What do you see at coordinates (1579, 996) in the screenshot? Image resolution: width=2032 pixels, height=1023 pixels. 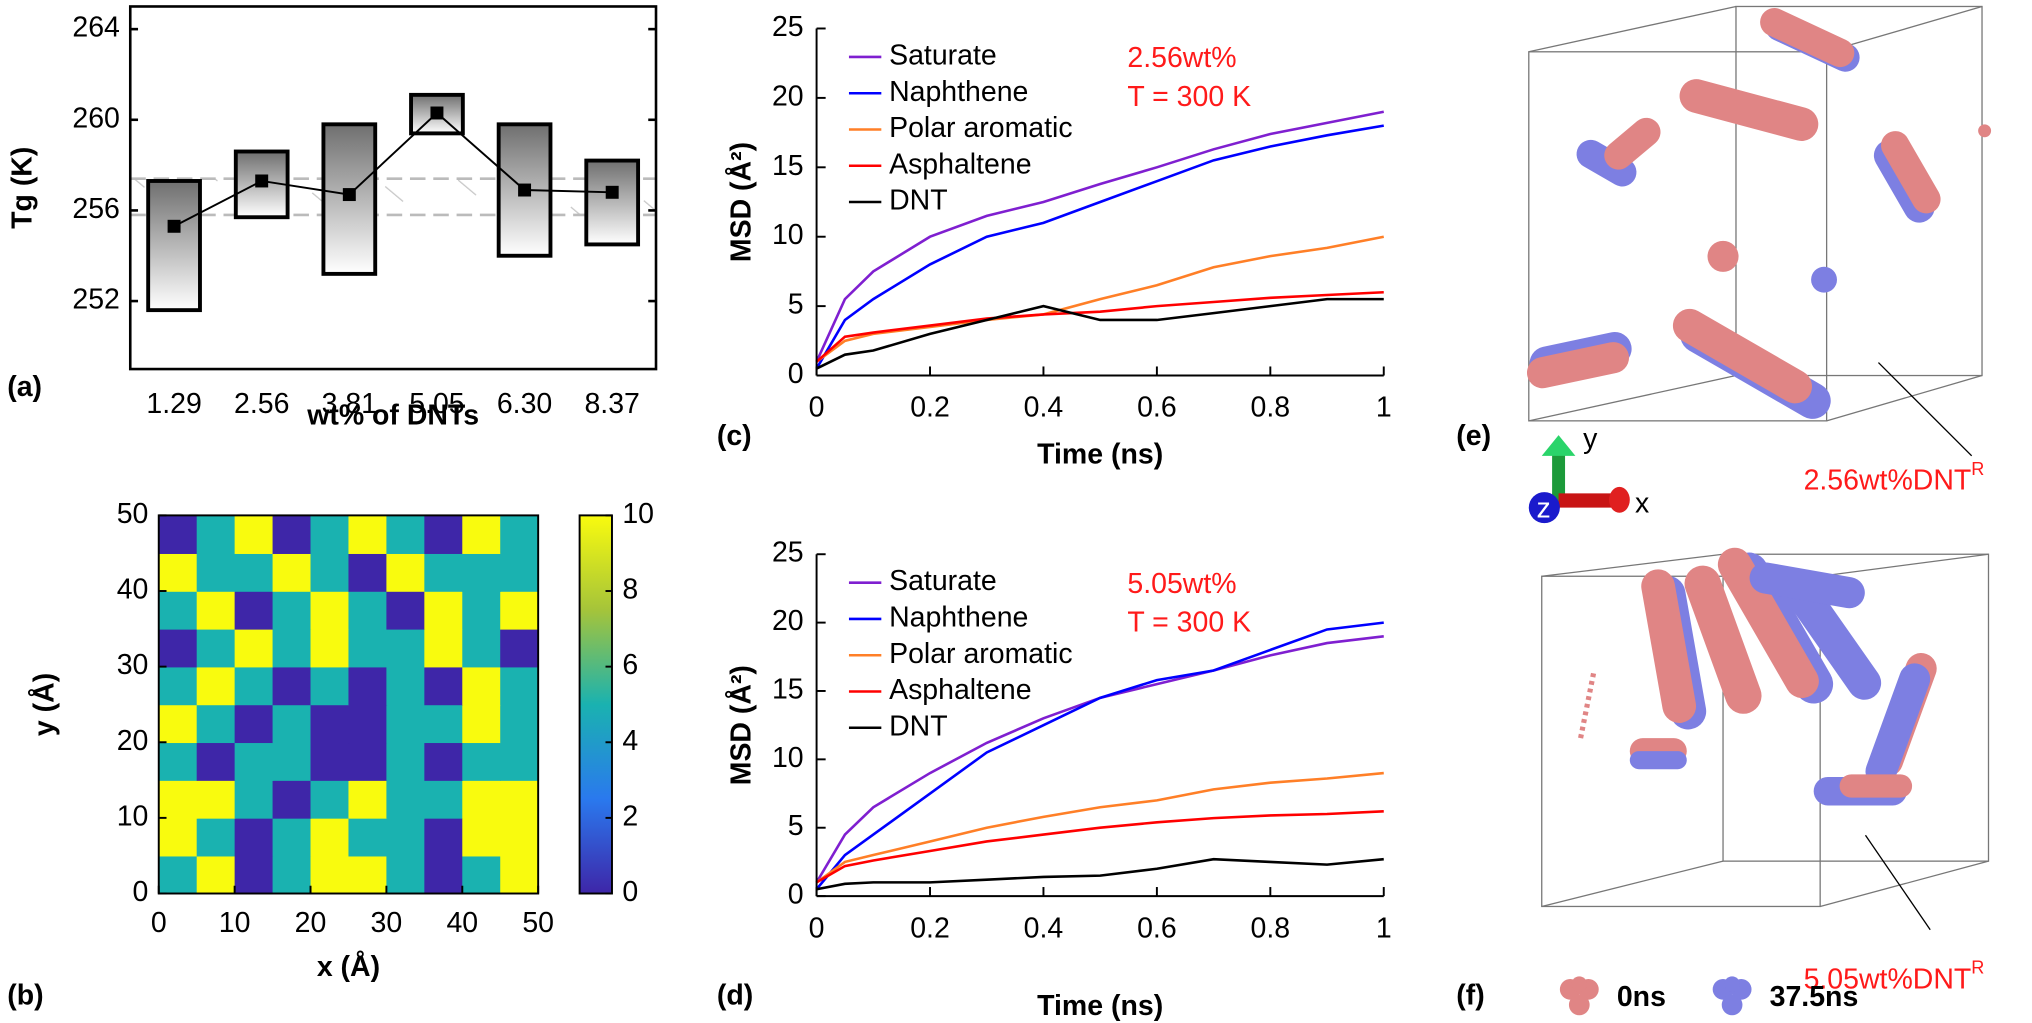 I see `legend-swatch-0ns` at bounding box center [1579, 996].